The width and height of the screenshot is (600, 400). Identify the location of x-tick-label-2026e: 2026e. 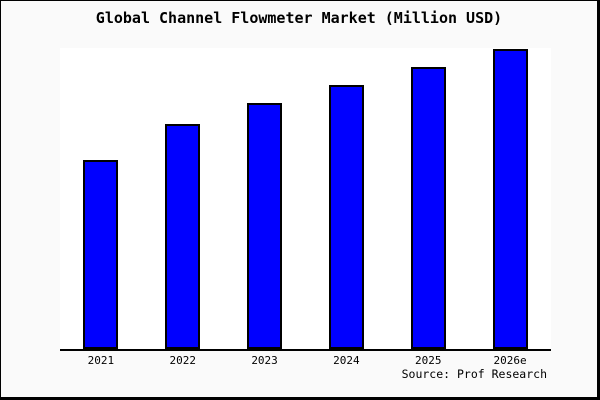
(510, 360).